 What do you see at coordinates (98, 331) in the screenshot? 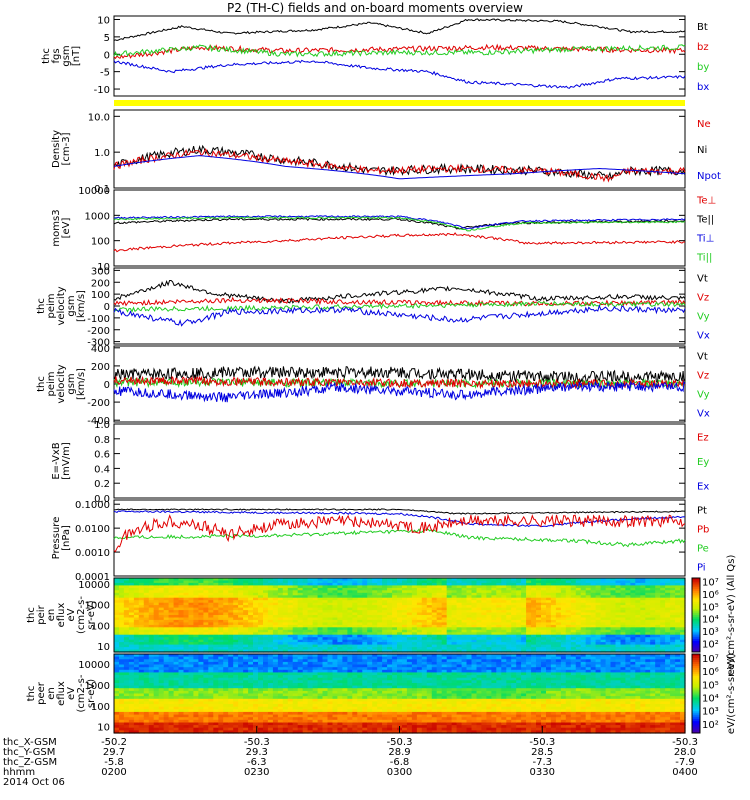
I see `ytick-label-vel1: -200` at bounding box center [98, 331].